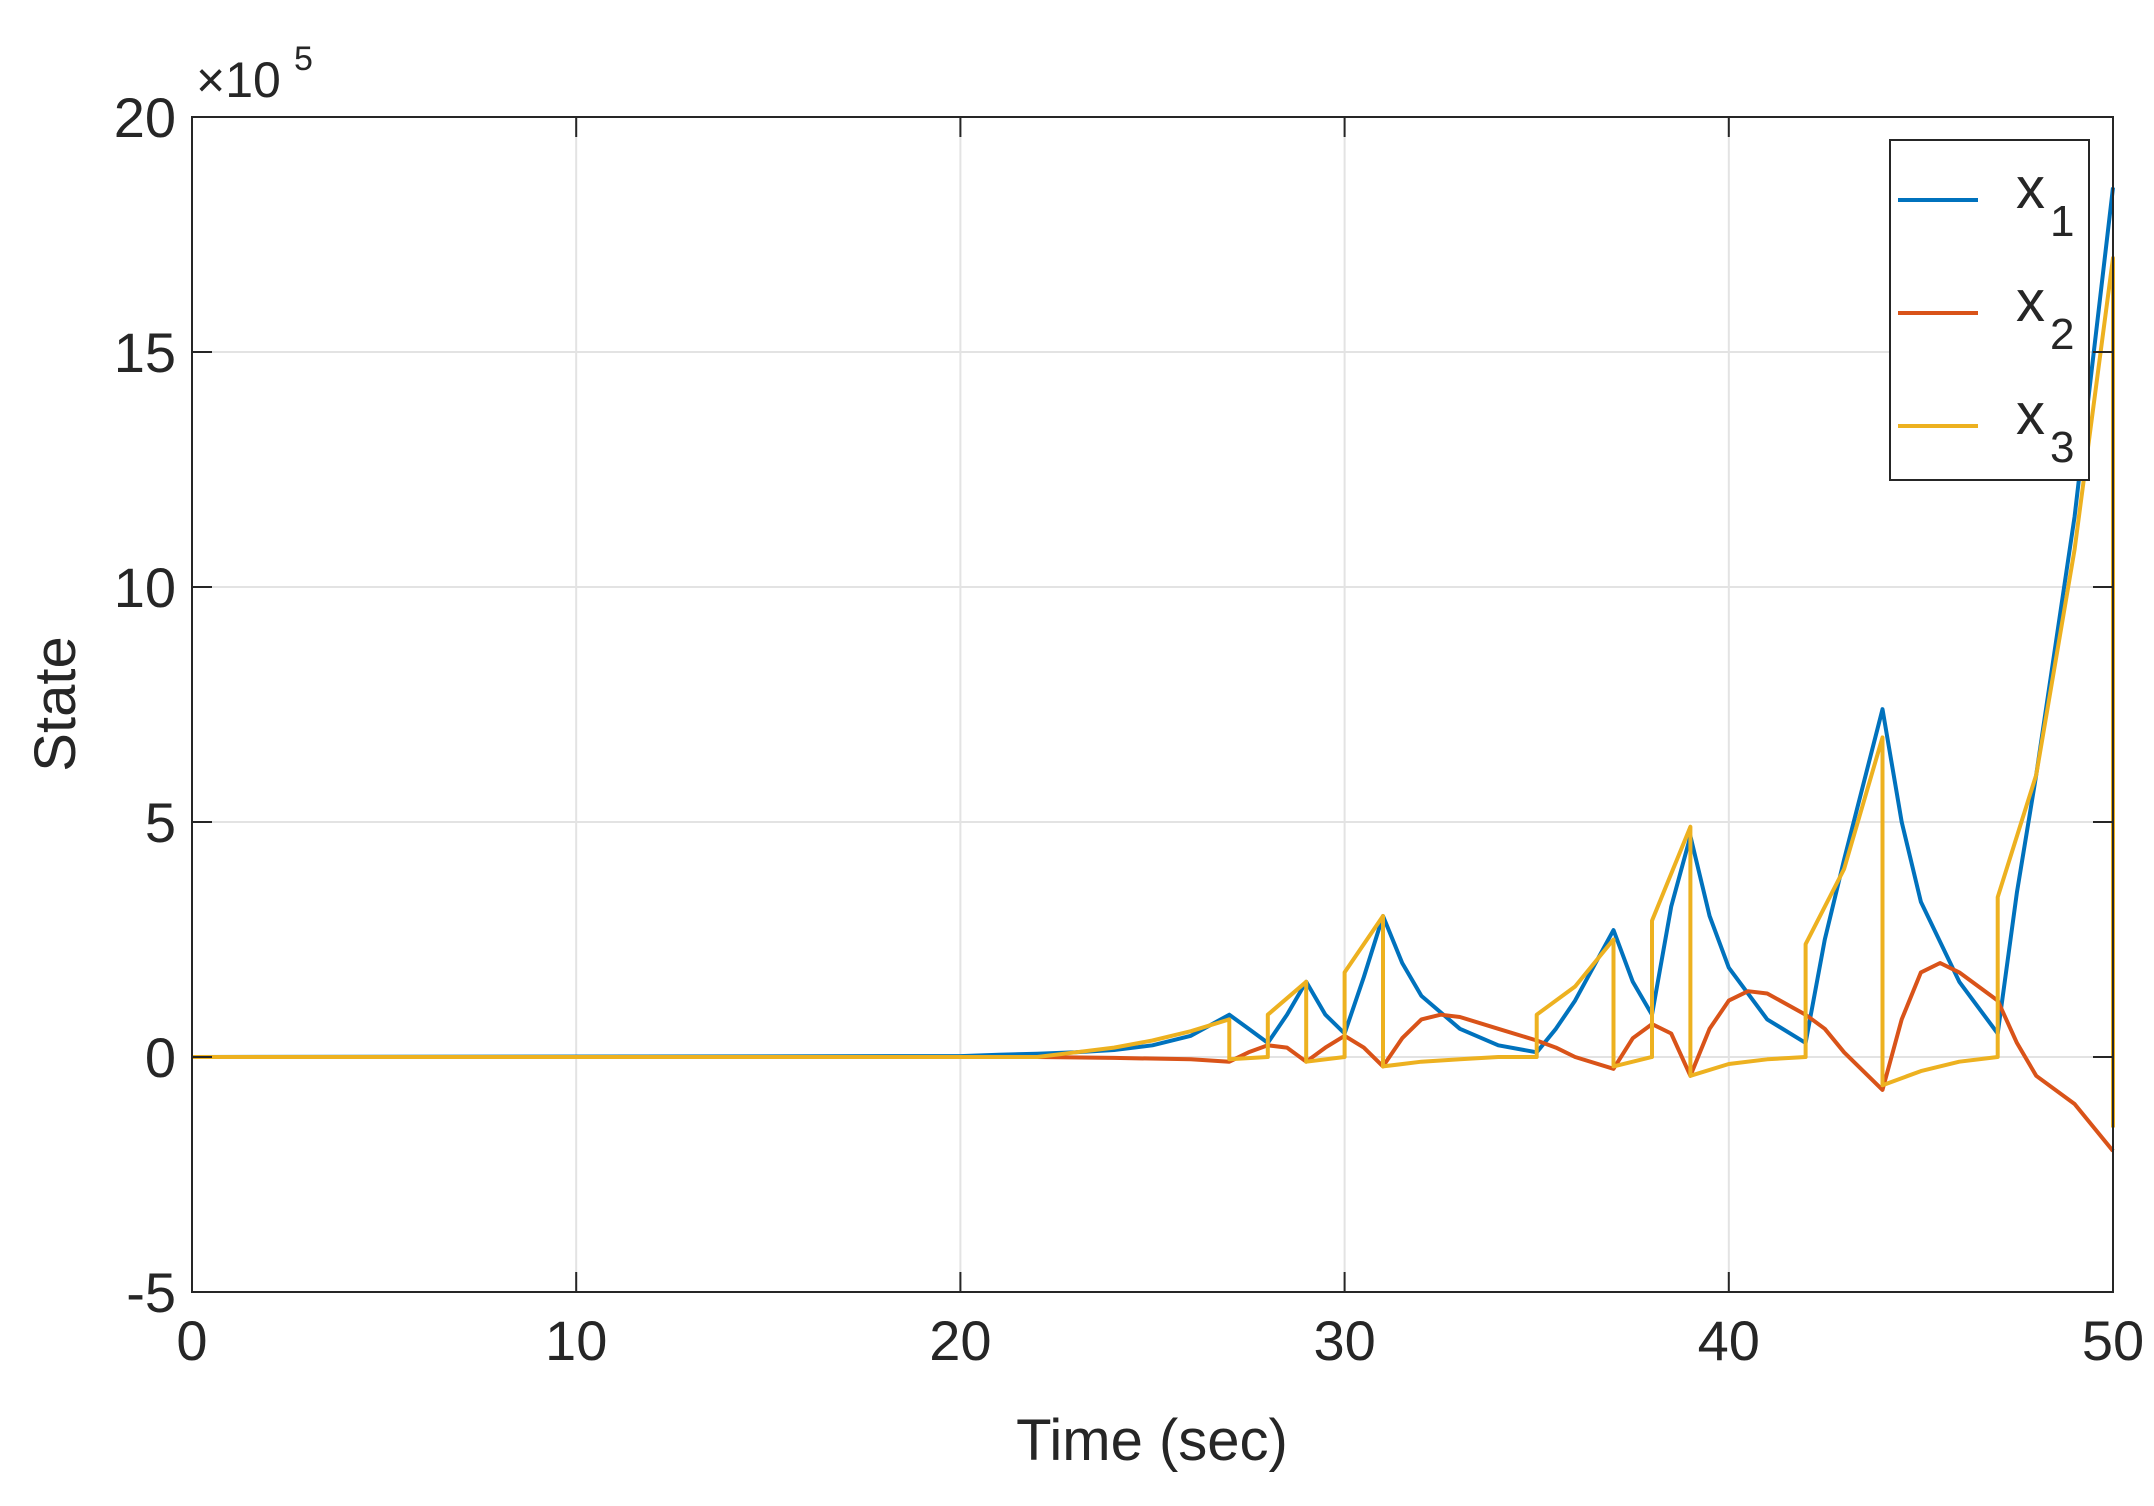  What do you see at coordinates (145, 352) in the screenshot?
I see `y-tick-label: 15` at bounding box center [145, 352].